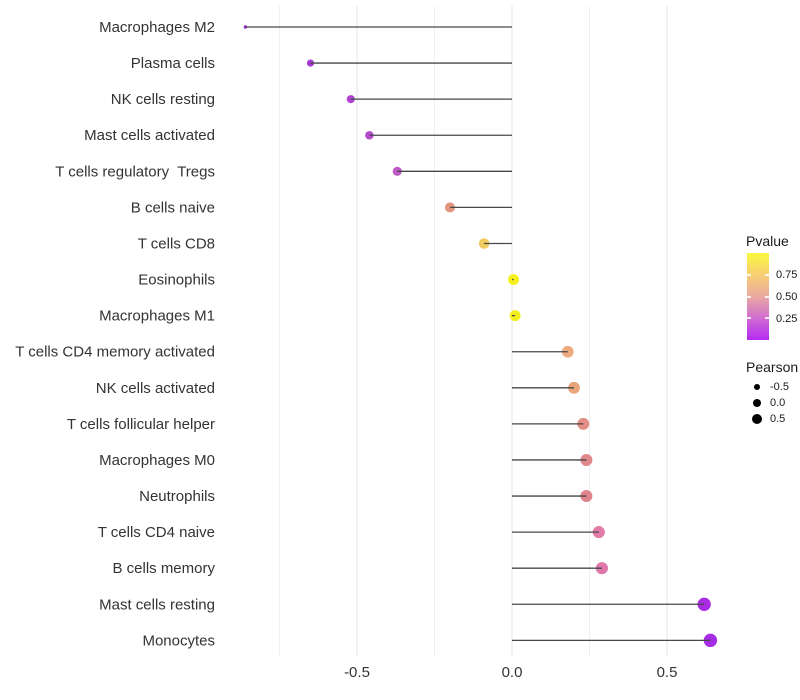  What do you see at coordinates (772, 367) in the screenshot?
I see `pearson-legend-title: Pearson` at bounding box center [772, 367].